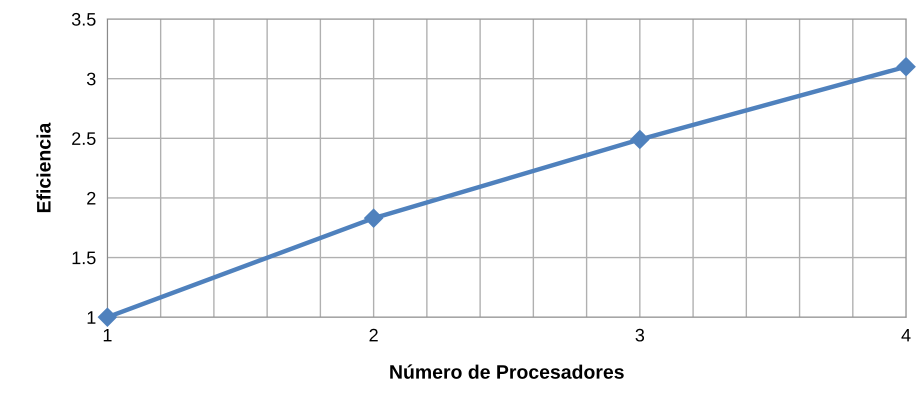 The image size is (918, 413). Describe the element at coordinates (906, 335) in the screenshot. I see `x-tick-label: 4` at that location.